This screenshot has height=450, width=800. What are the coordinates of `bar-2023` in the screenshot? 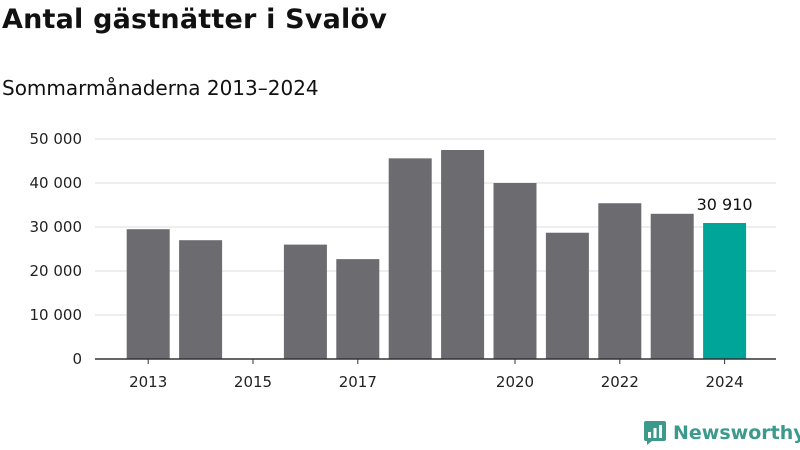 It's located at (672, 286).